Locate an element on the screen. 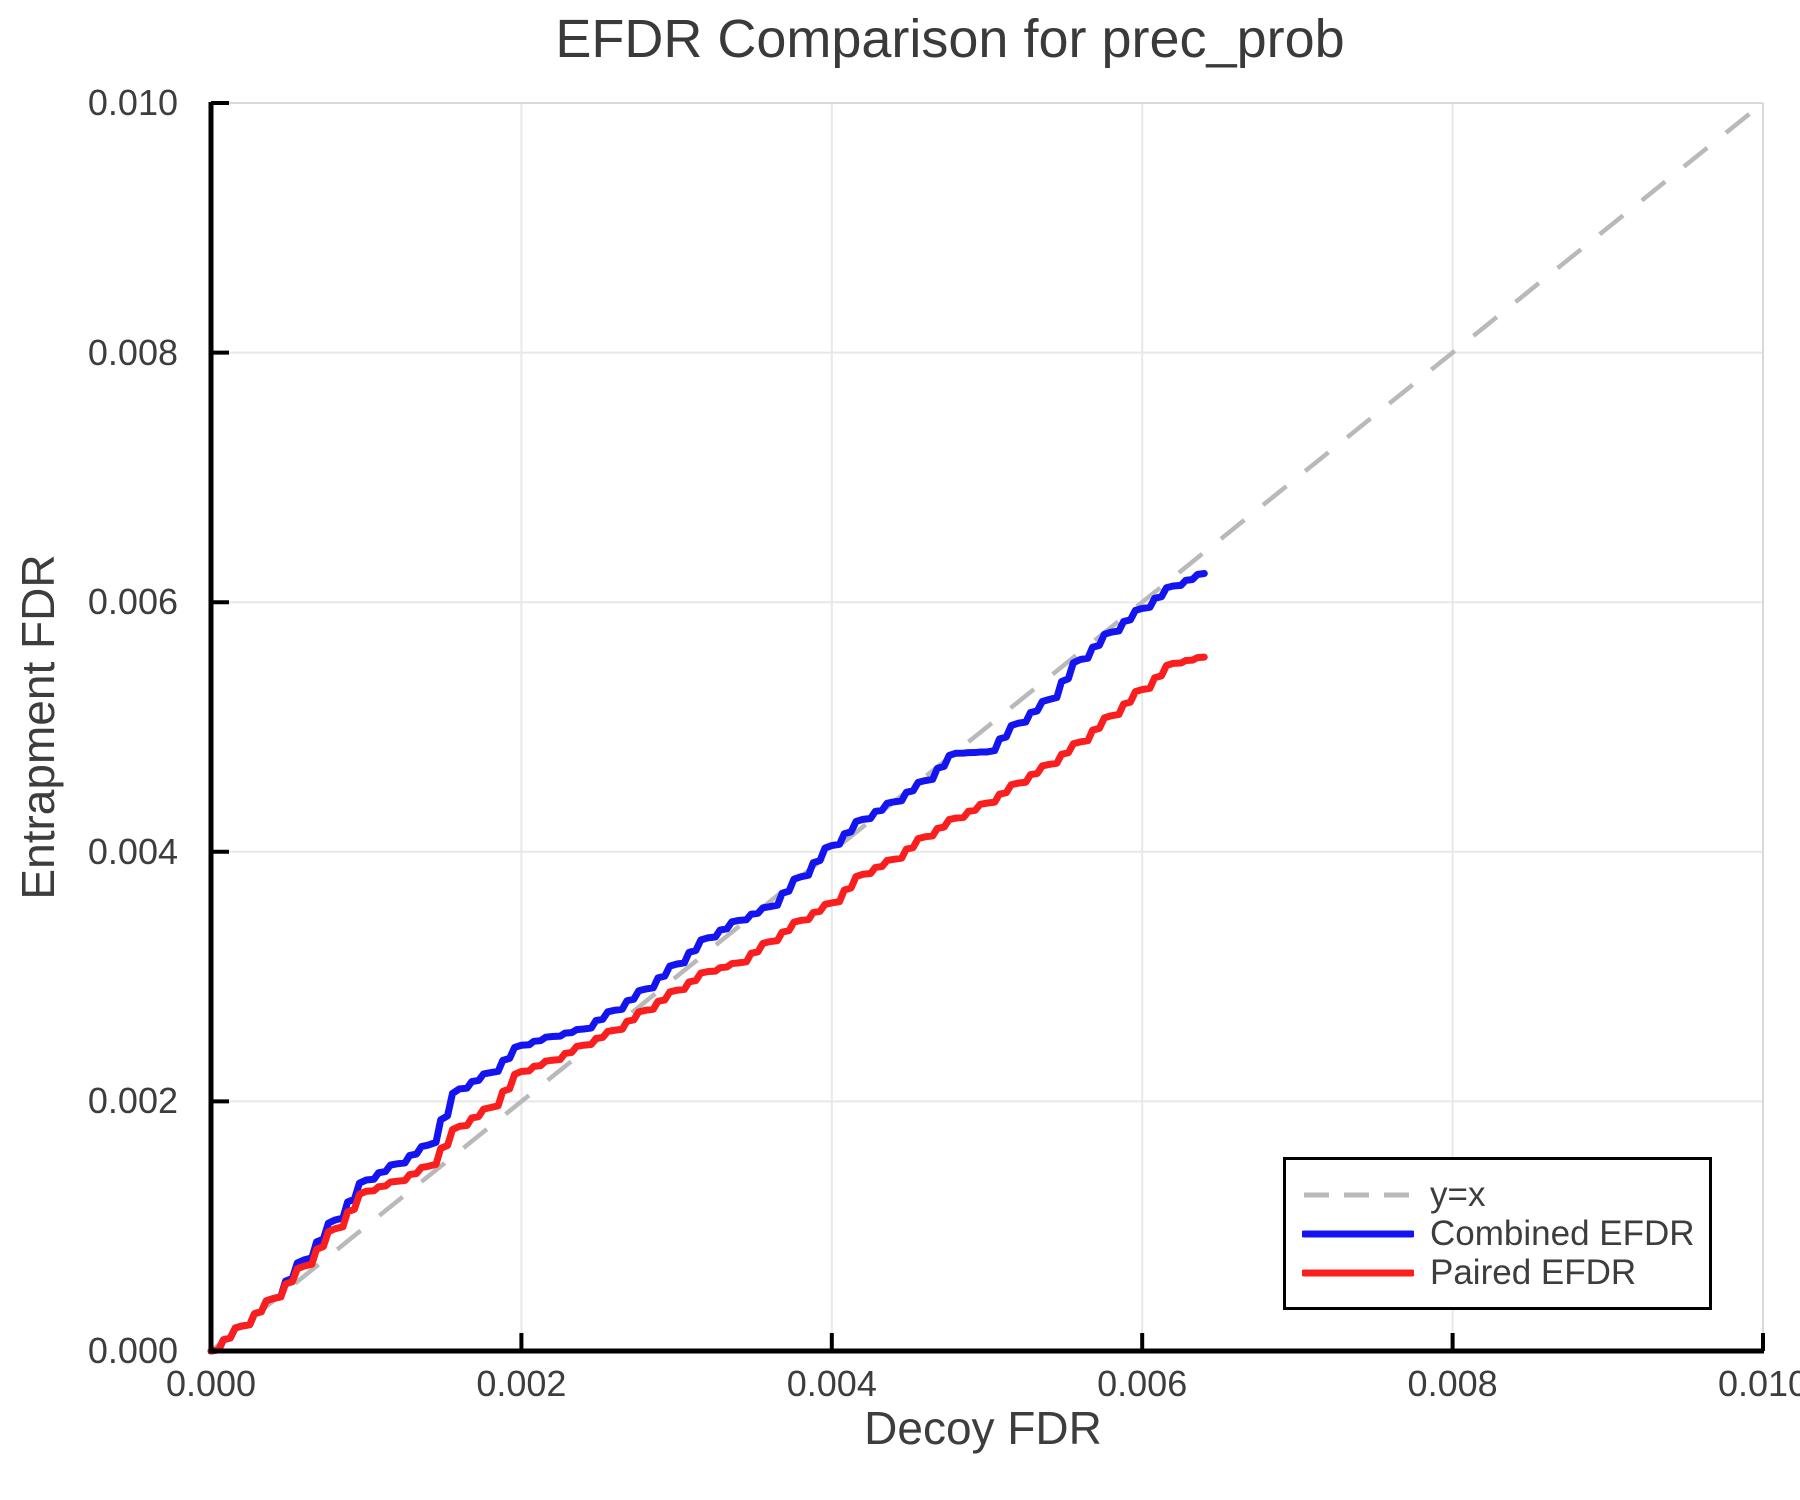 Image resolution: width=1800 pixels, height=1500 pixels. y-tick-label: 0.002 is located at coordinates (132, 1101).